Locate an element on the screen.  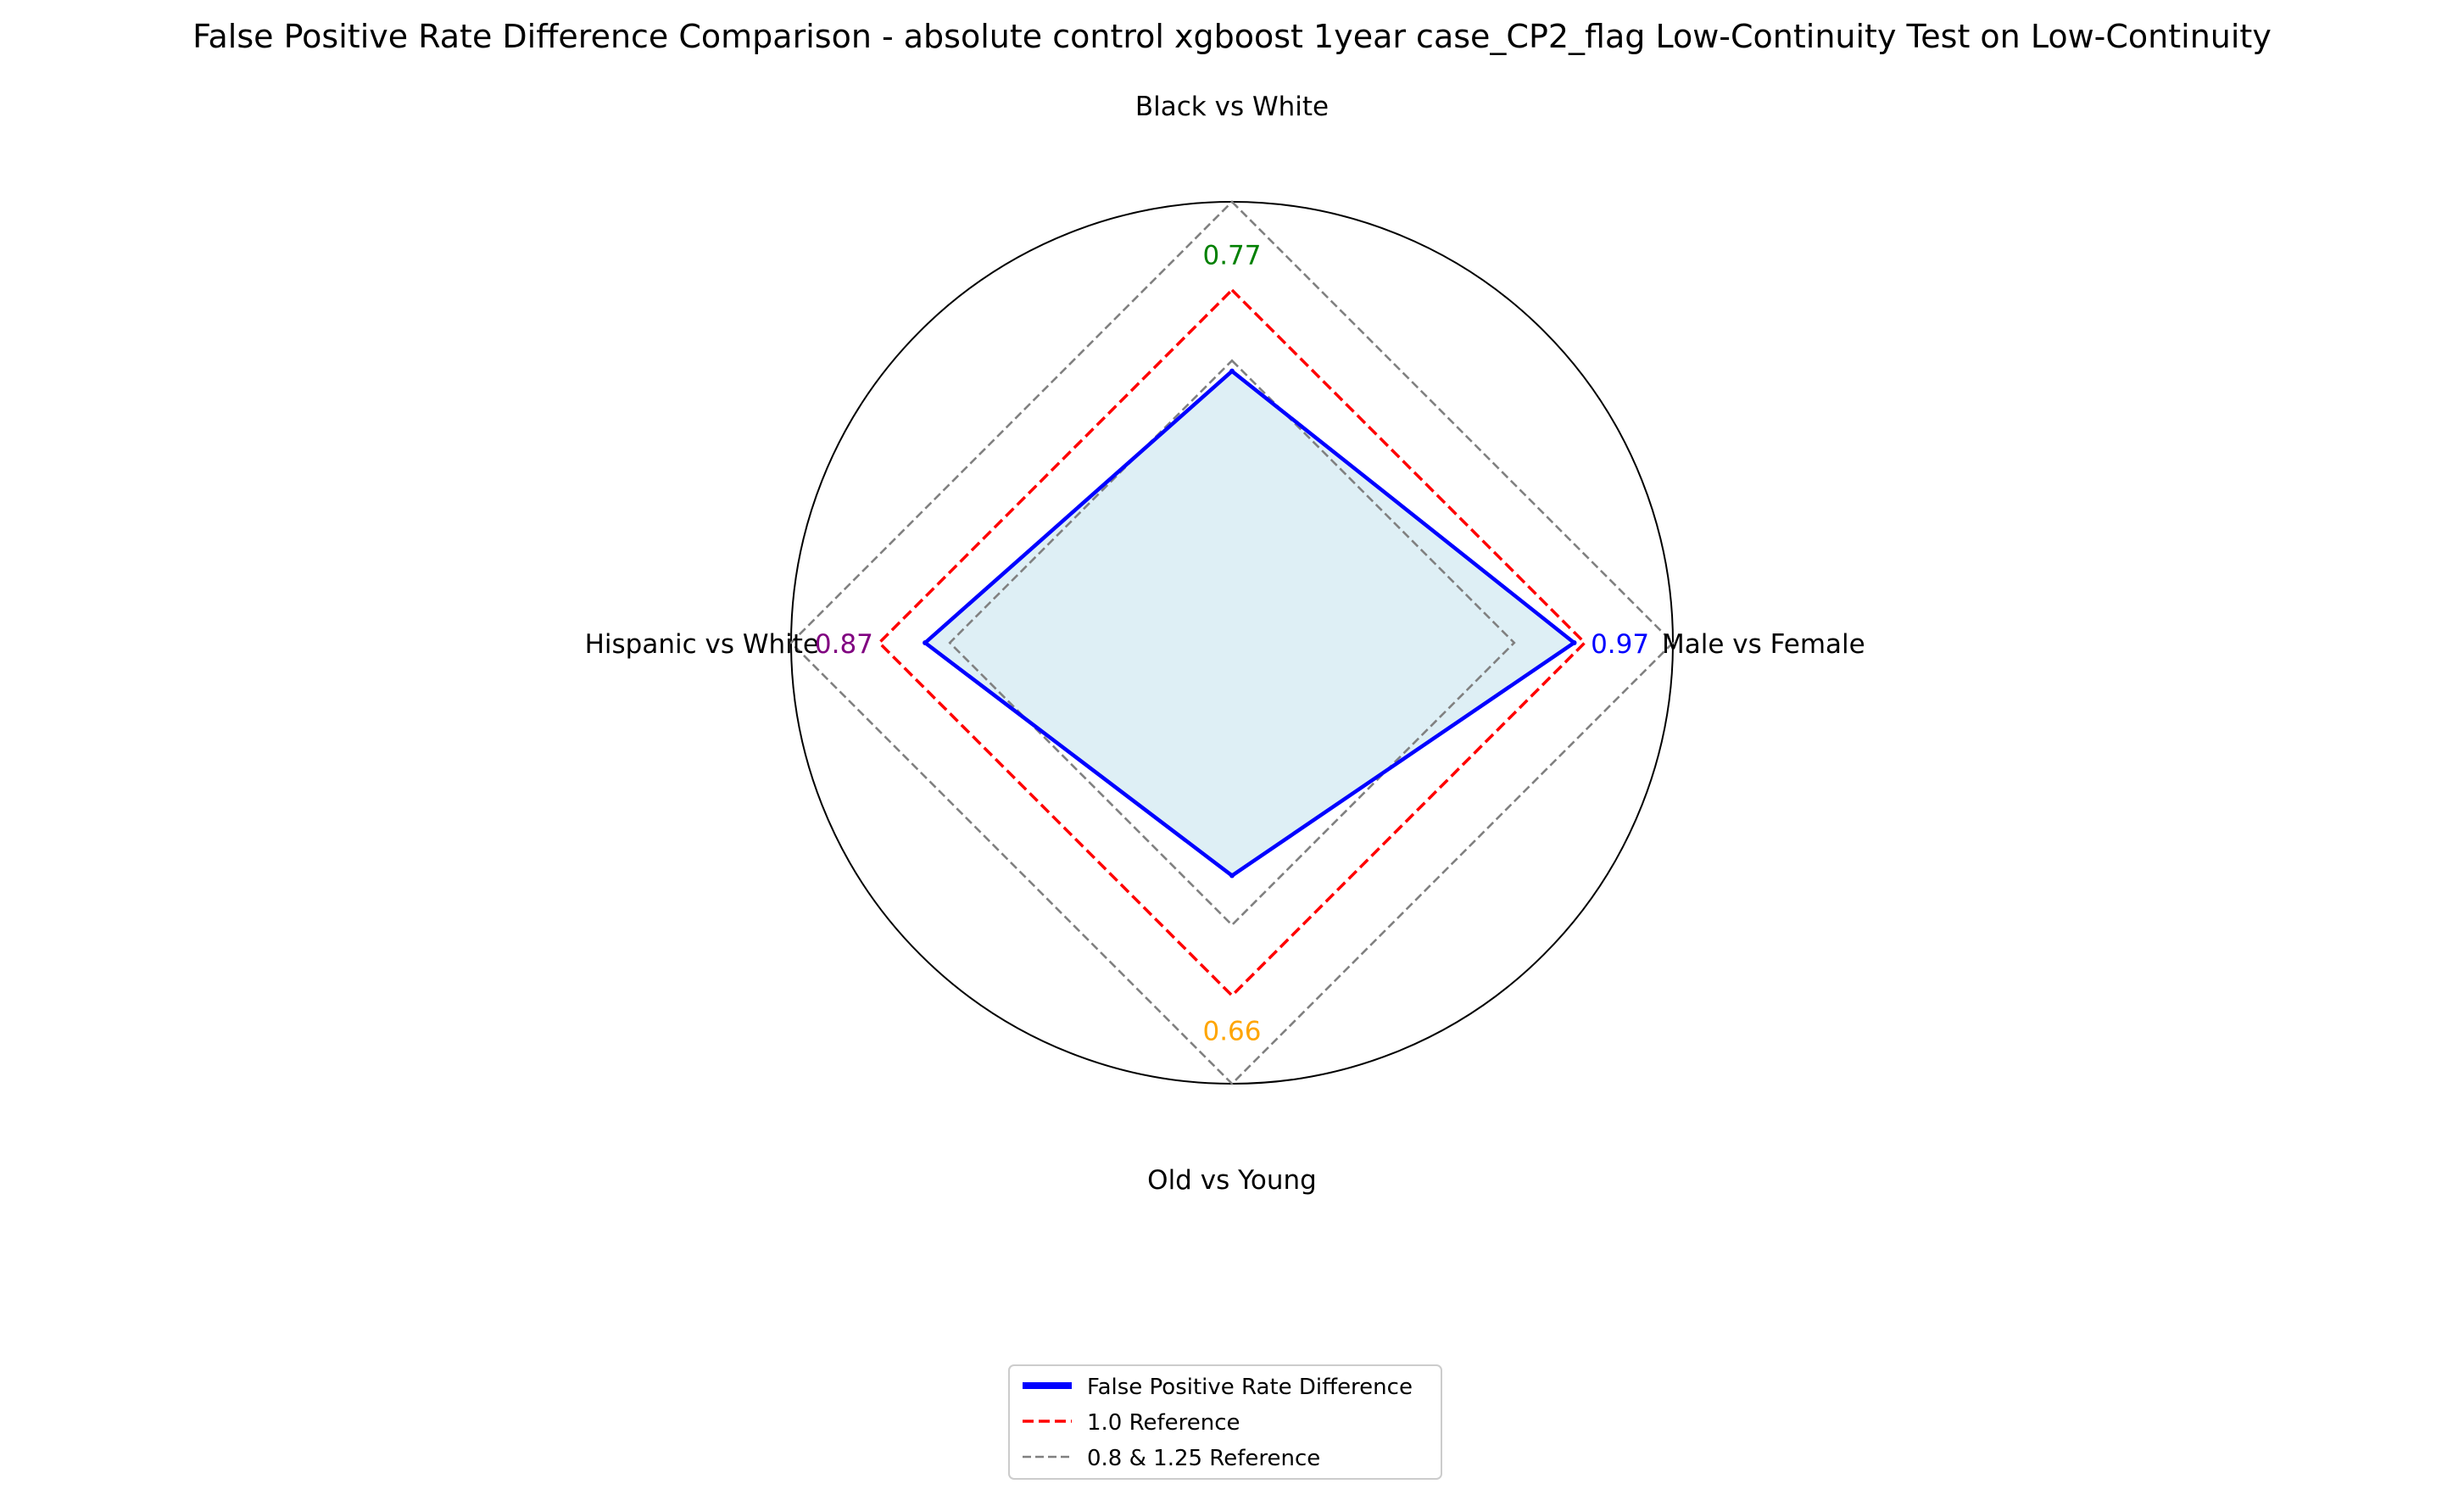
legend-label-1: 1.0 Reference is located at coordinates (1163, 1423).